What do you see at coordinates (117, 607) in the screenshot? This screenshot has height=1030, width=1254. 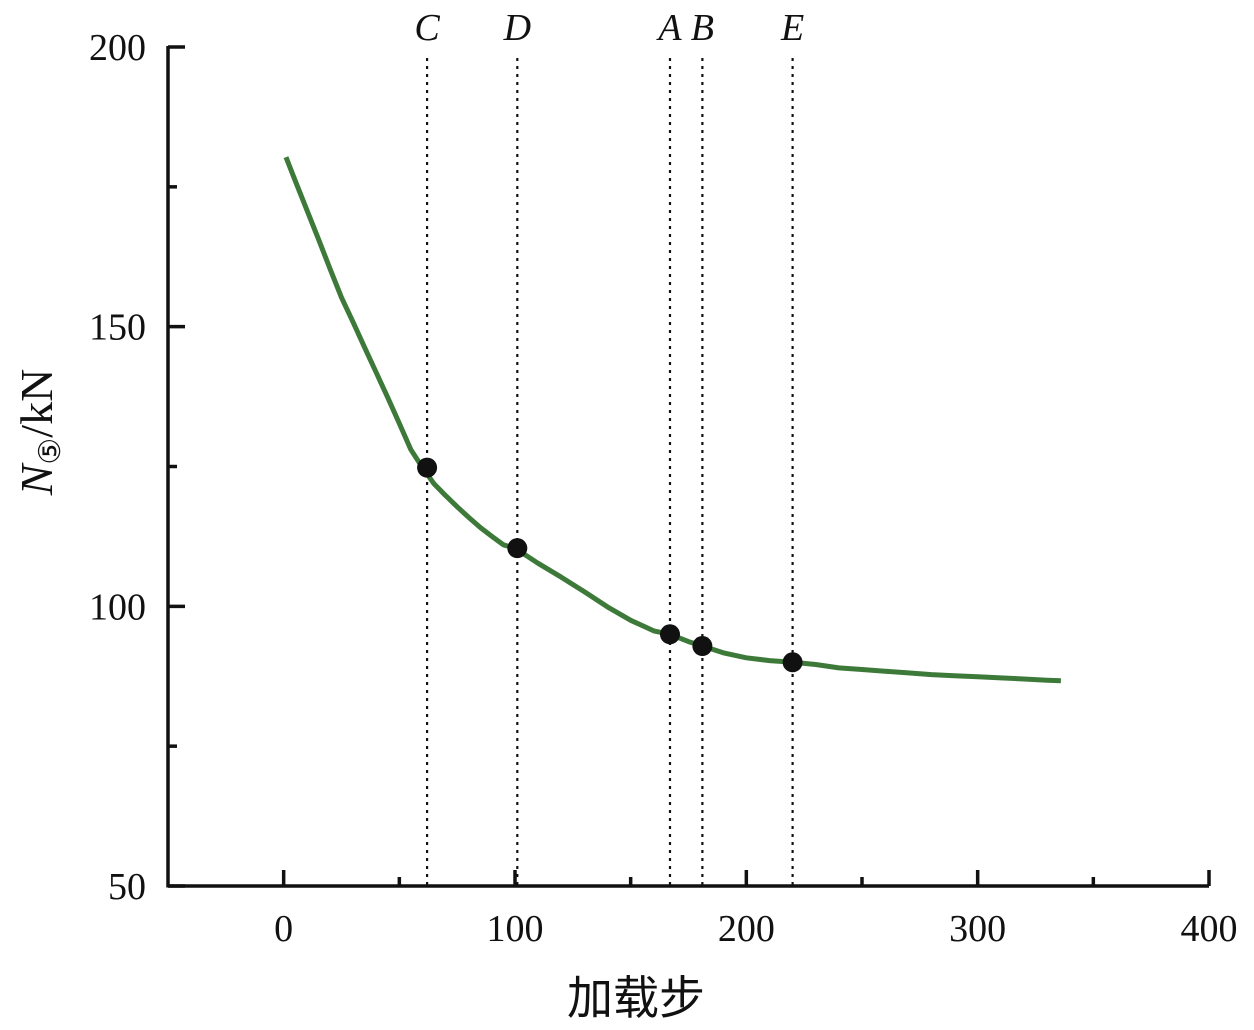 I see `y-tick-label: 100` at bounding box center [117, 607].